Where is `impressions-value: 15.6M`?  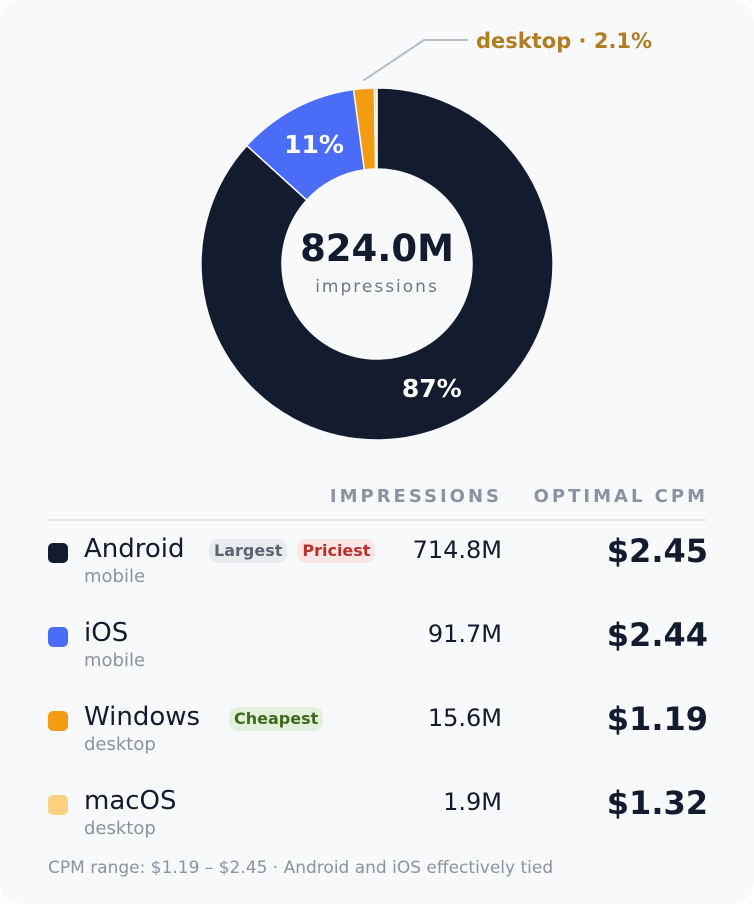
impressions-value: 15.6M is located at coordinates (464, 718).